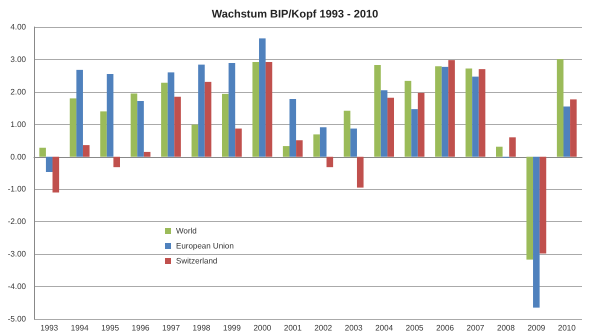 This screenshot has width=590, height=332. What do you see at coordinates (295, 14) in the screenshot?
I see `chart-title: Wachstum BIP/Kopf 1993 - 2010` at bounding box center [295, 14].